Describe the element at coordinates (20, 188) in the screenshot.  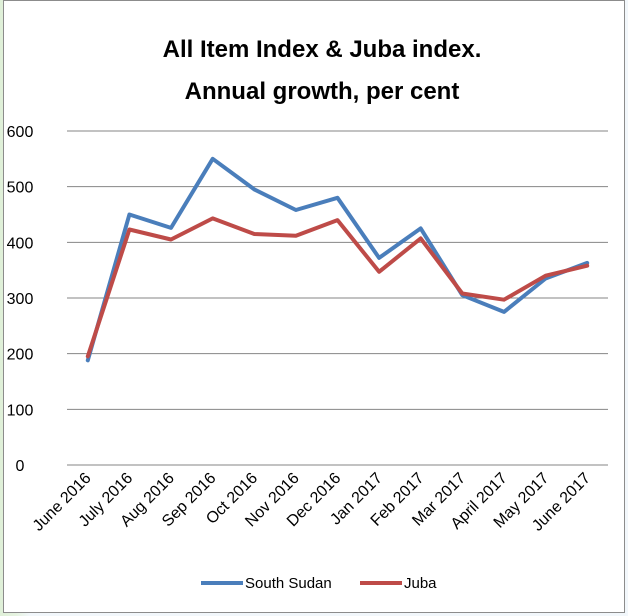
I see `y-tick-label: 500` at that location.